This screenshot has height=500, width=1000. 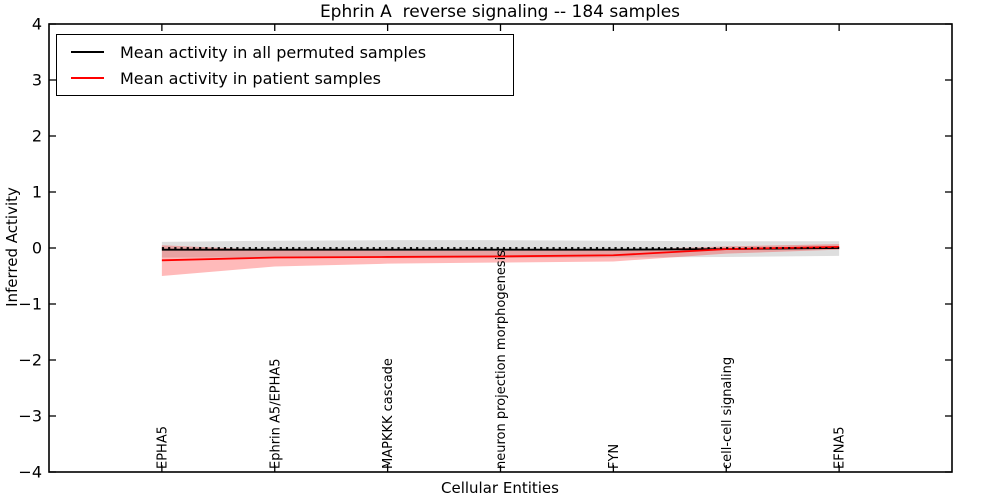 What do you see at coordinates (87, 52) in the screenshot?
I see `permuted-line-swatch` at bounding box center [87, 52].